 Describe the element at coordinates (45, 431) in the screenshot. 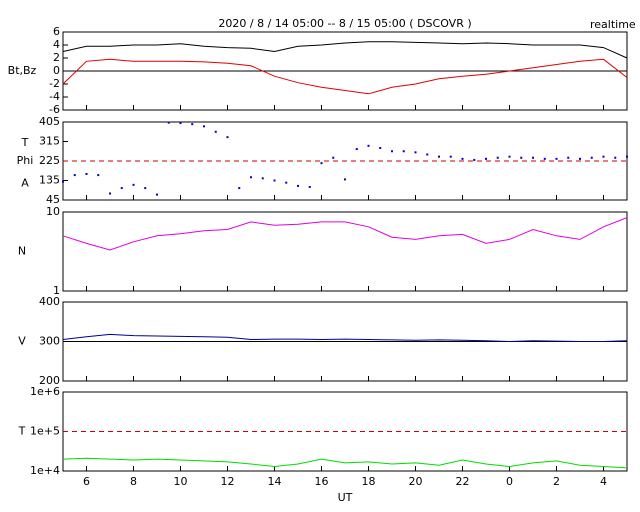

I see `y-tick-label: 1e+5` at that location.